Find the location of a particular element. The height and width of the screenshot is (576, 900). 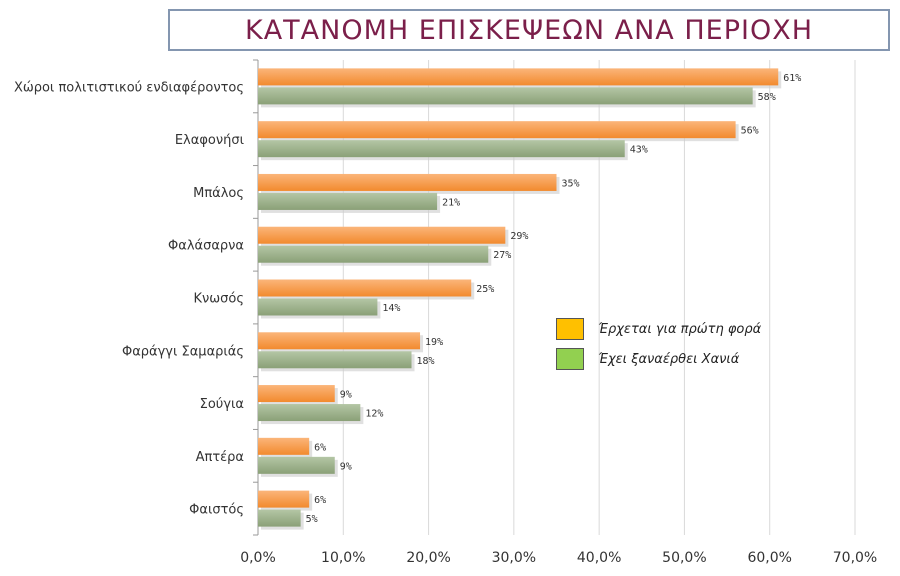

chart-title-box: ΚΑΤΑΝΟΜΗ ΕΠΙΣΚΕΨΕΩΝ ΑΝΑ ΠΕΡΙΟΧΗ is located at coordinates (529, 30).